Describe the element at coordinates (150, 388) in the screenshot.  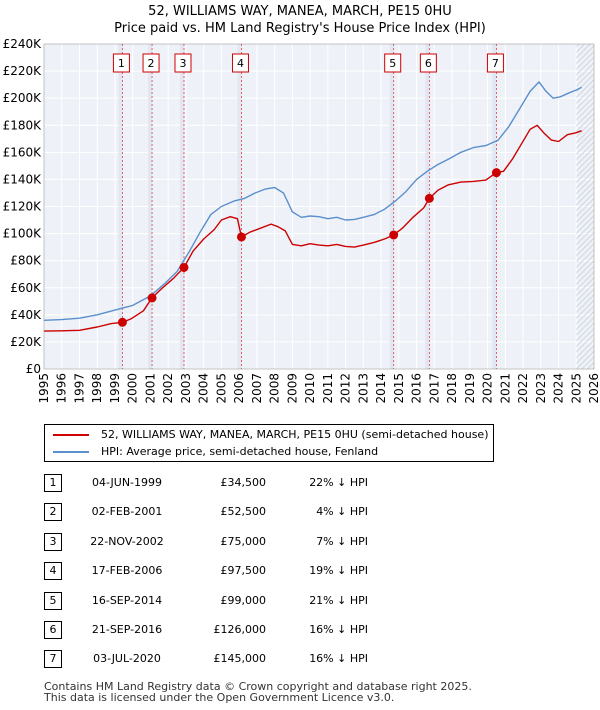
I see `x-tick-label: 2001` at that location.